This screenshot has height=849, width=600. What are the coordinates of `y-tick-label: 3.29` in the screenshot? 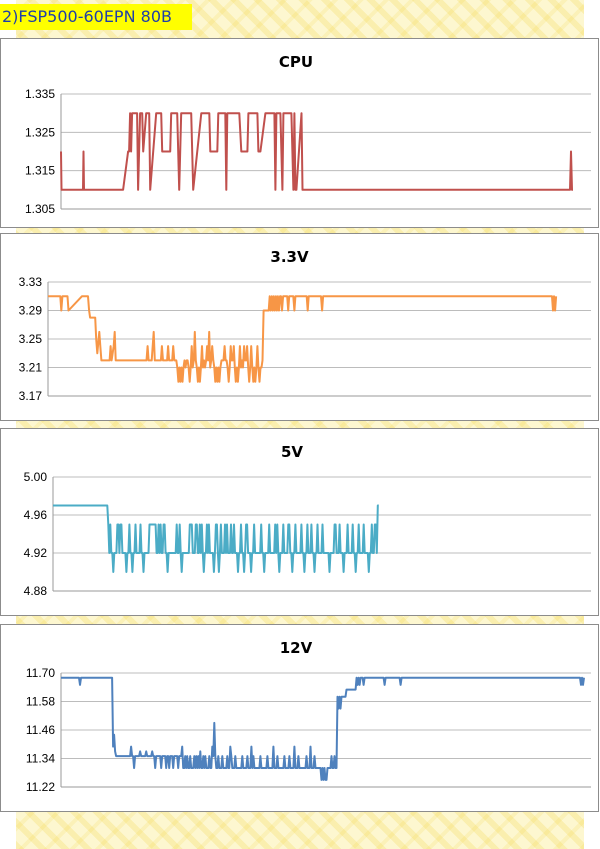 It's located at (31, 311).